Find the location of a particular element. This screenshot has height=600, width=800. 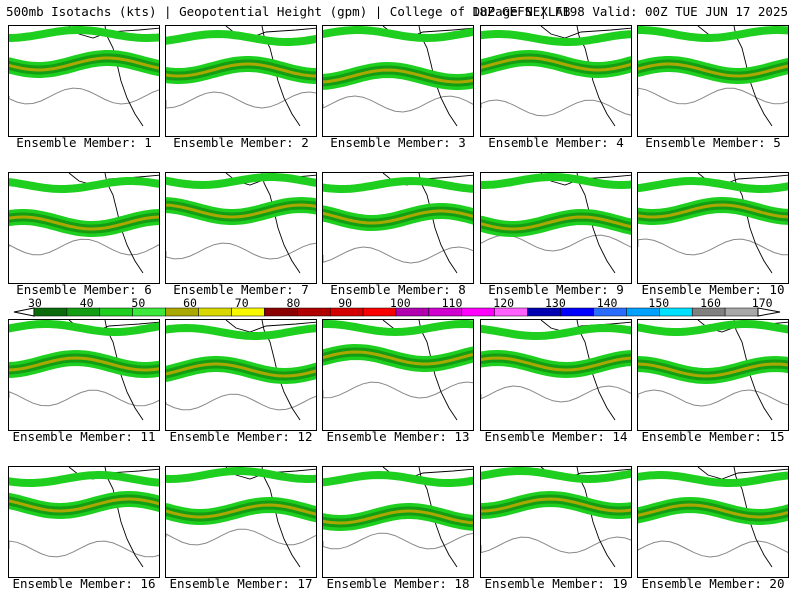

ensemble-member-label: Ensemble Member: 12 is located at coordinates (241, 436).